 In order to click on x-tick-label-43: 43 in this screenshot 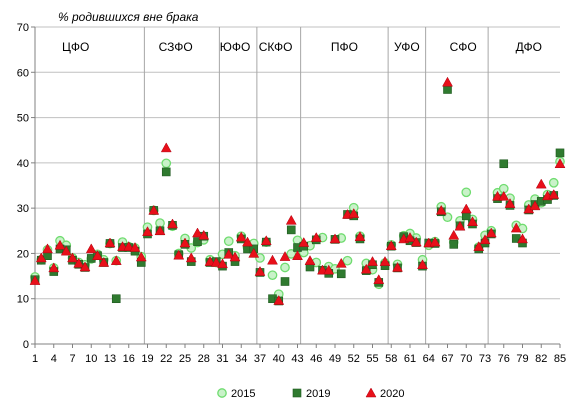, I will do `click(297, 359)`.